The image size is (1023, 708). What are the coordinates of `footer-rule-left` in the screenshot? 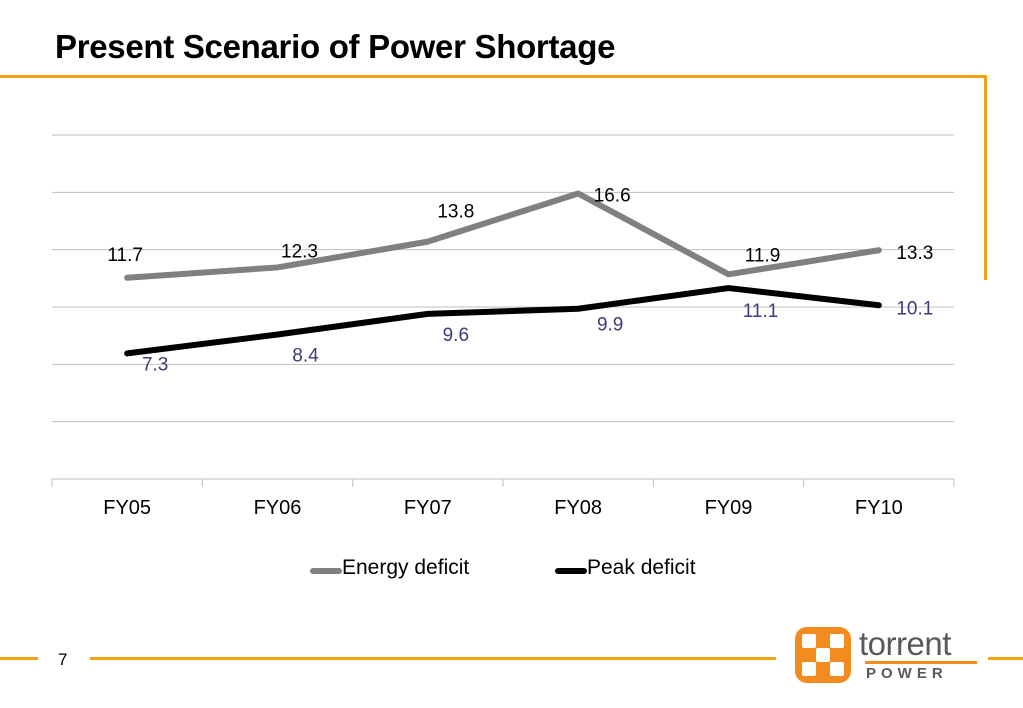 It's located at (19, 658).